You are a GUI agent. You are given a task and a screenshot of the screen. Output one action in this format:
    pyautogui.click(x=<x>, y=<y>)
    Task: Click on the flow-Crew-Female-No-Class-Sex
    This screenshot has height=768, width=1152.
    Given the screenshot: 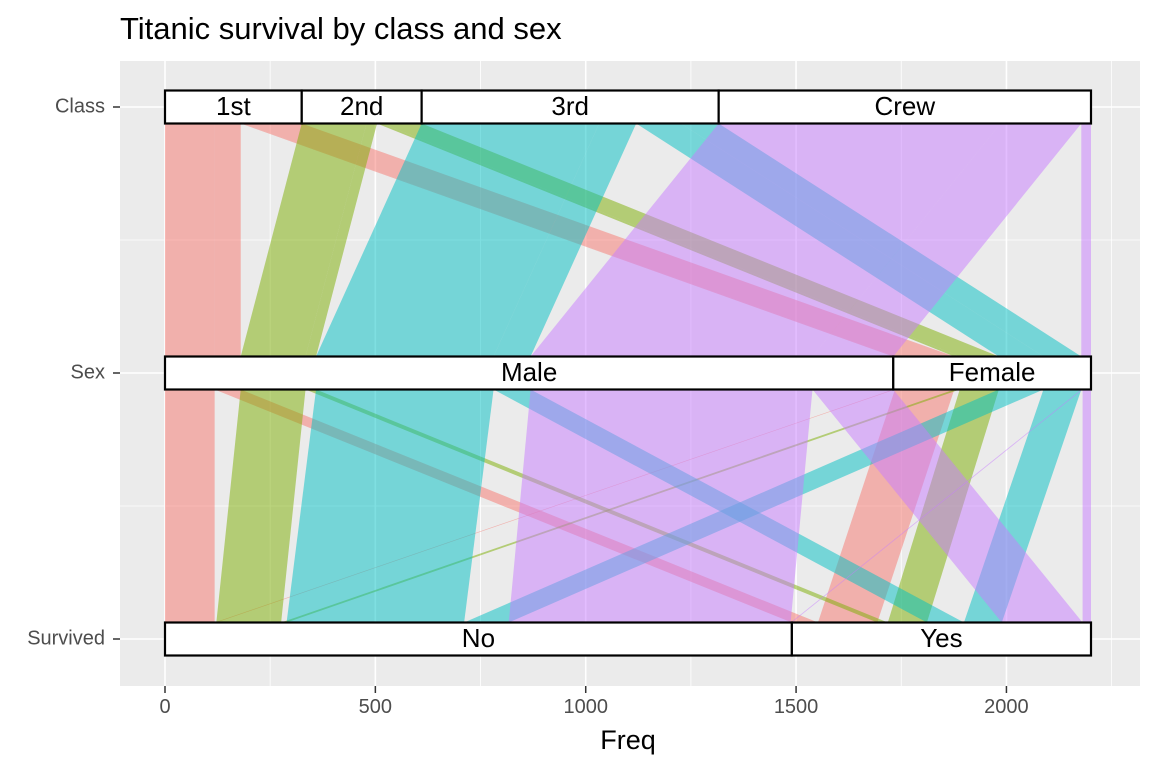 What is the action you would take?
    pyautogui.click(x=1082, y=240)
    